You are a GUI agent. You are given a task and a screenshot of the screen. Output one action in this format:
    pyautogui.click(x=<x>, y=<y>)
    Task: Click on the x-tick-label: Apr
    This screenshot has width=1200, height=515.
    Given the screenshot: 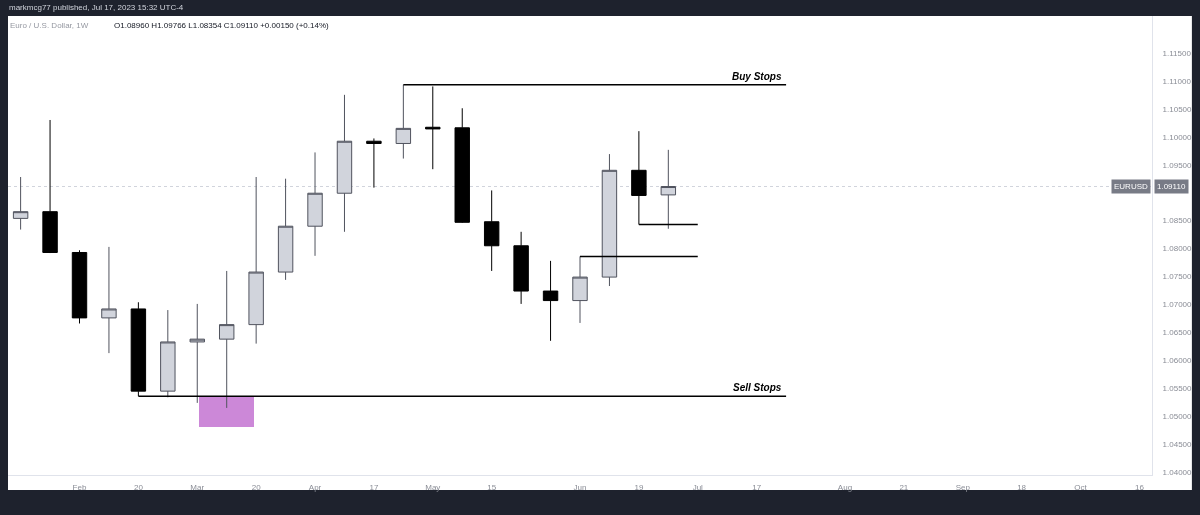 What is the action you would take?
    pyautogui.click(x=315, y=487)
    